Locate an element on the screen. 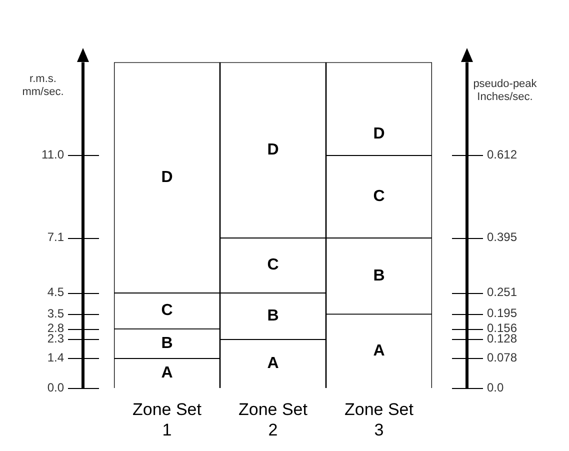 This screenshot has height=451, width=569. y2-tick-label: 0.612 is located at coordinates (502, 155).